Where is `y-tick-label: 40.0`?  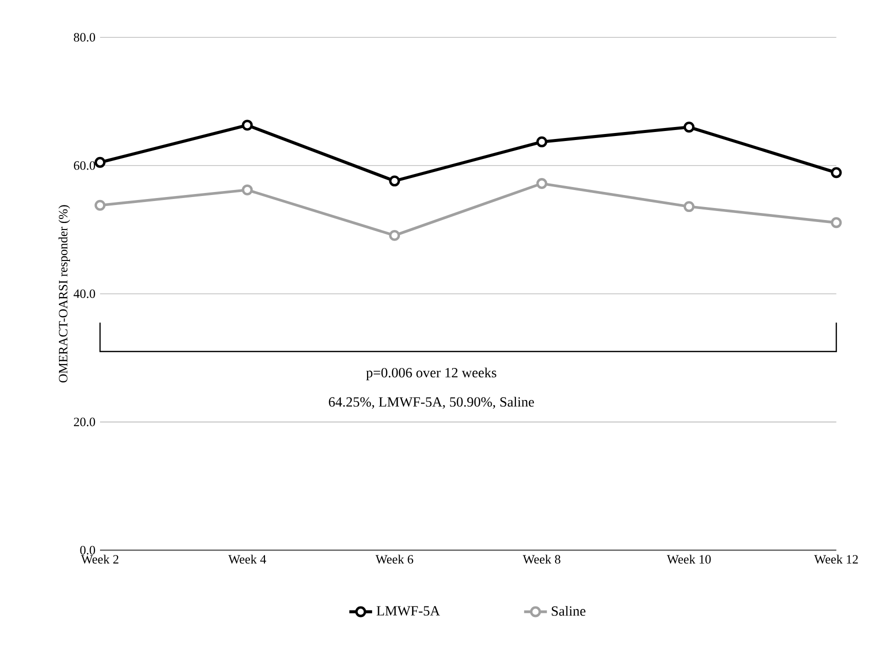
y-tick-label: 40.0 is located at coordinates (85, 294).